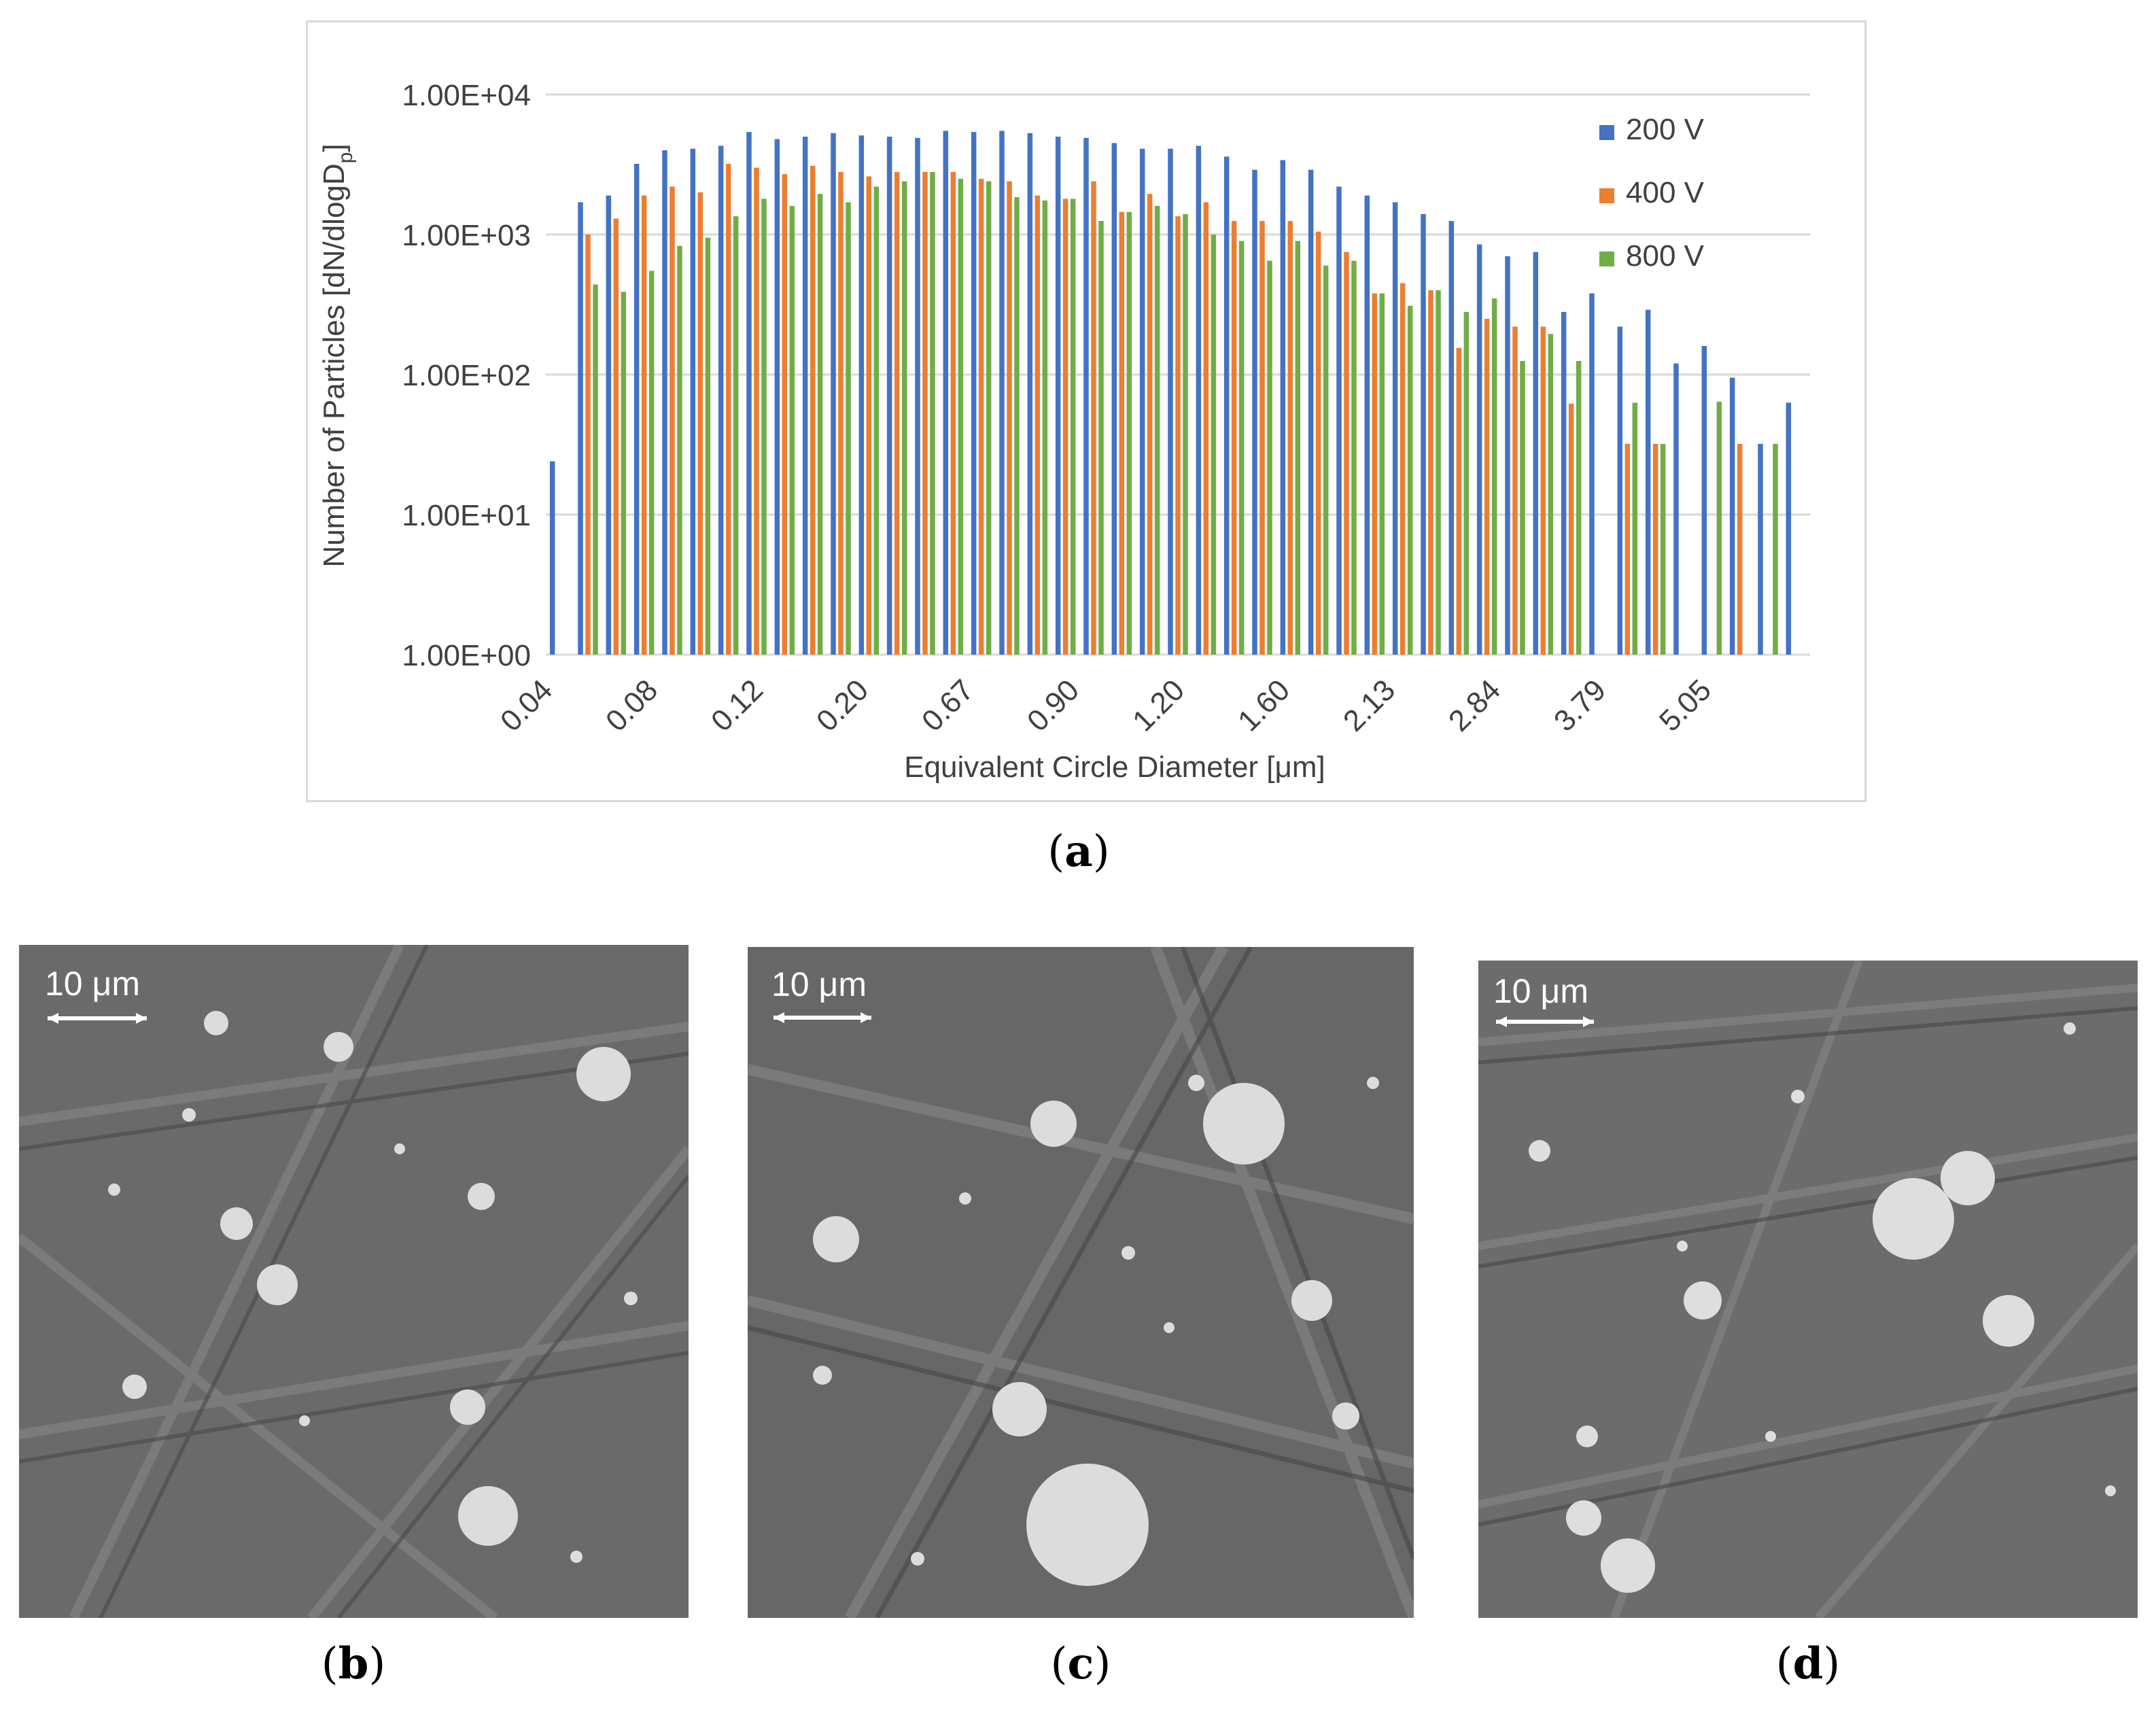 The image size is (2156, 1709). I want to click on x-axis-label: Equivalent Circle Diameter [μm], so click(1114, 767).